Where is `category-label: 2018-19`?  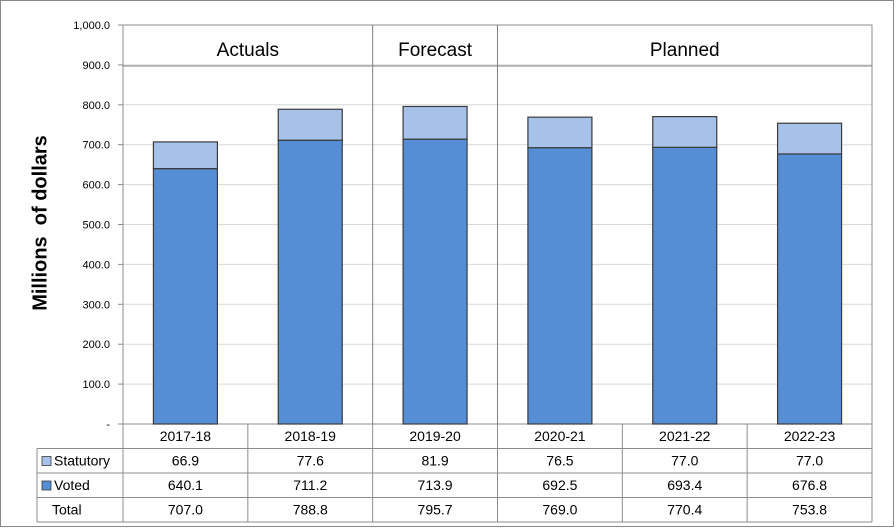 category-label: 2018-19 is located at coordinates (311, 436).